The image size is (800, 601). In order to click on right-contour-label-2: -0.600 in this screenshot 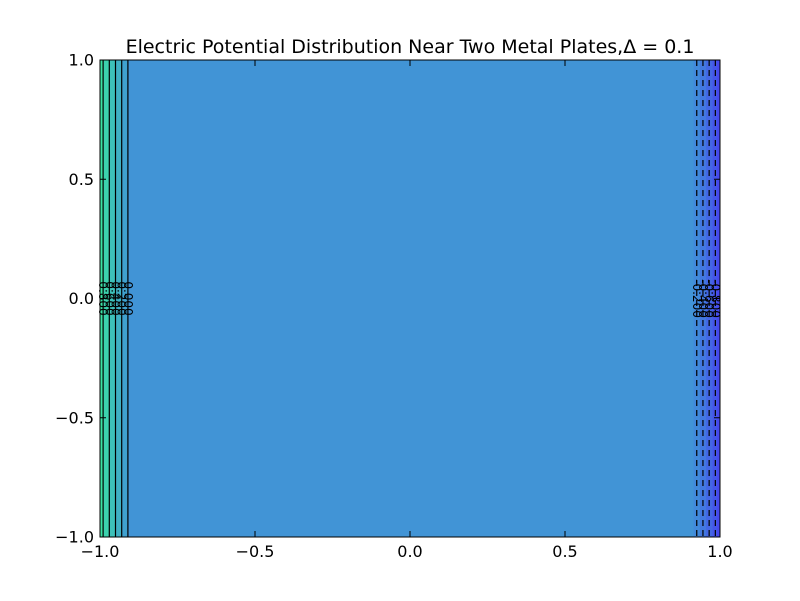, I will do `click(709, 298)`.